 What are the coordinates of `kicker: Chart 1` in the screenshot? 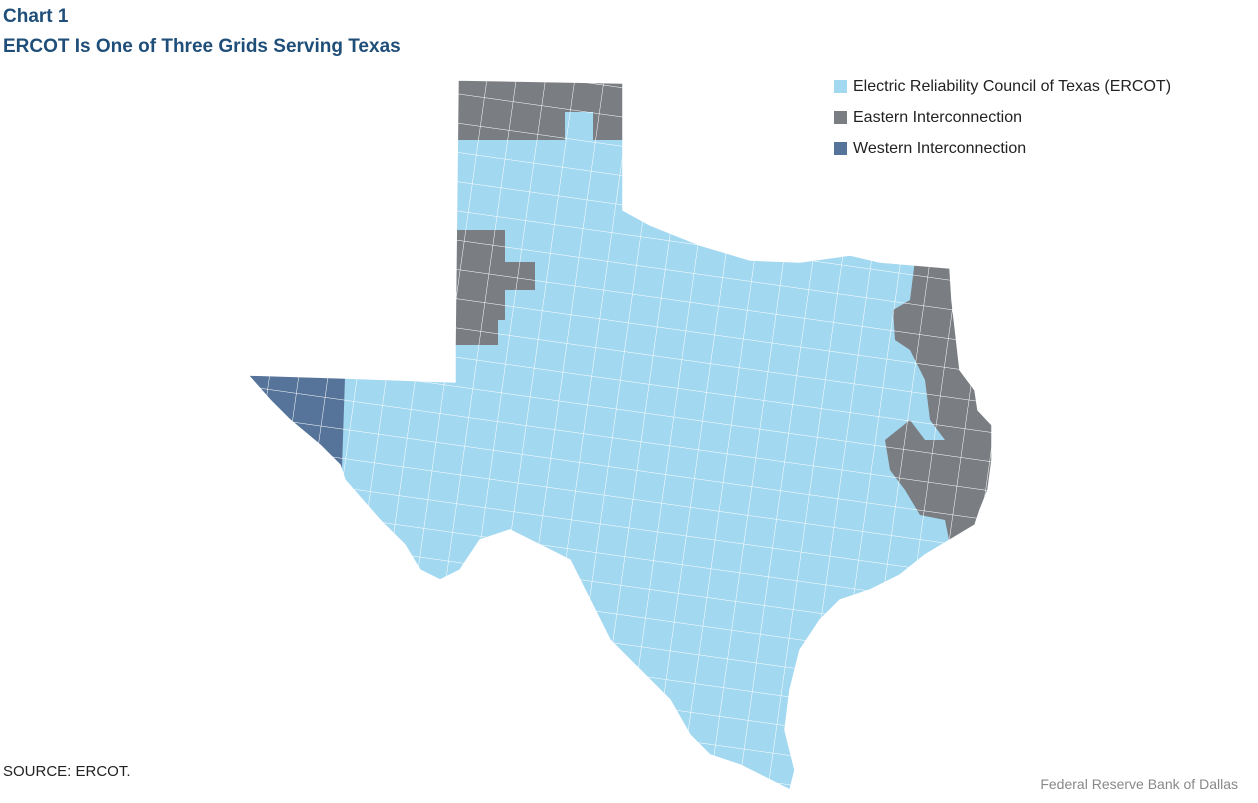 It's located at (36, 16).